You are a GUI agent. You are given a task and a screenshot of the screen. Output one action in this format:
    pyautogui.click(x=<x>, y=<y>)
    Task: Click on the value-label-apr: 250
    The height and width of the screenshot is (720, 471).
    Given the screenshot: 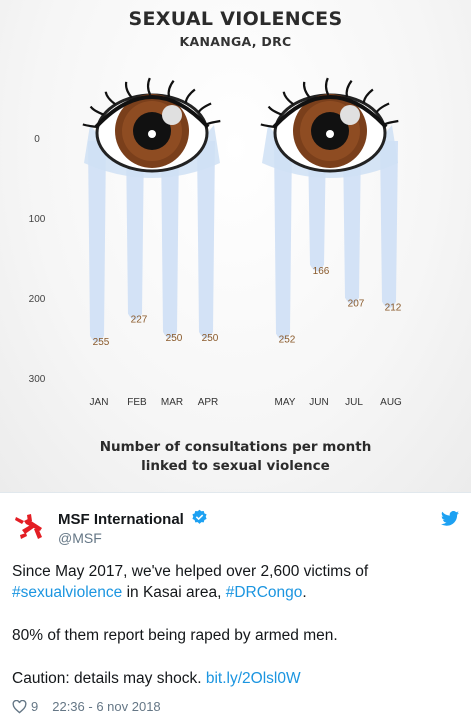 What is the action you would take?
    pyautogui.click(x=210, y=338)
    